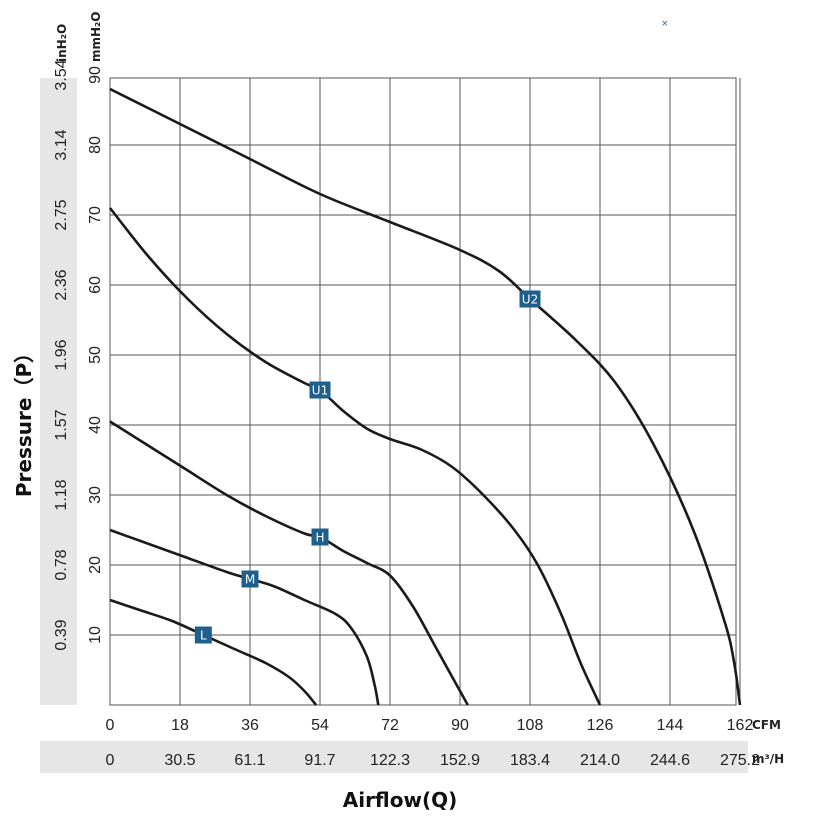  I want to click on y-tick-label: 80, so click(95, 145).